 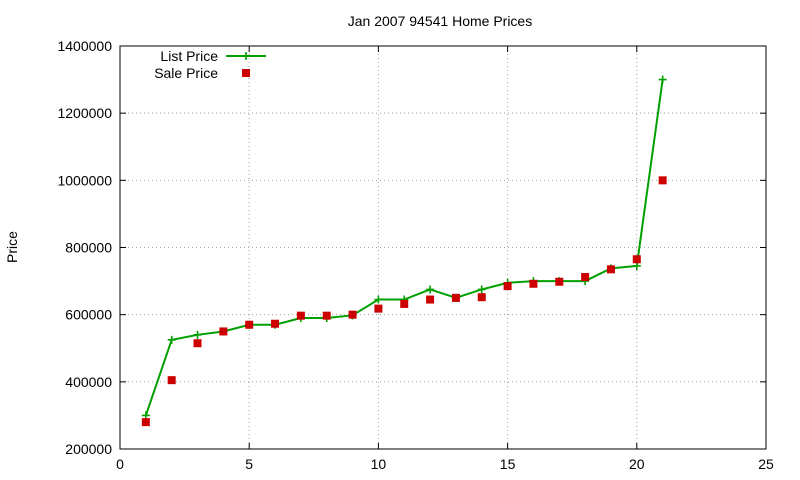 What do you see at coordinates (249, 464) in the screenshot?
I see `x-tick-label: 5` at bounding box center [249, 464].